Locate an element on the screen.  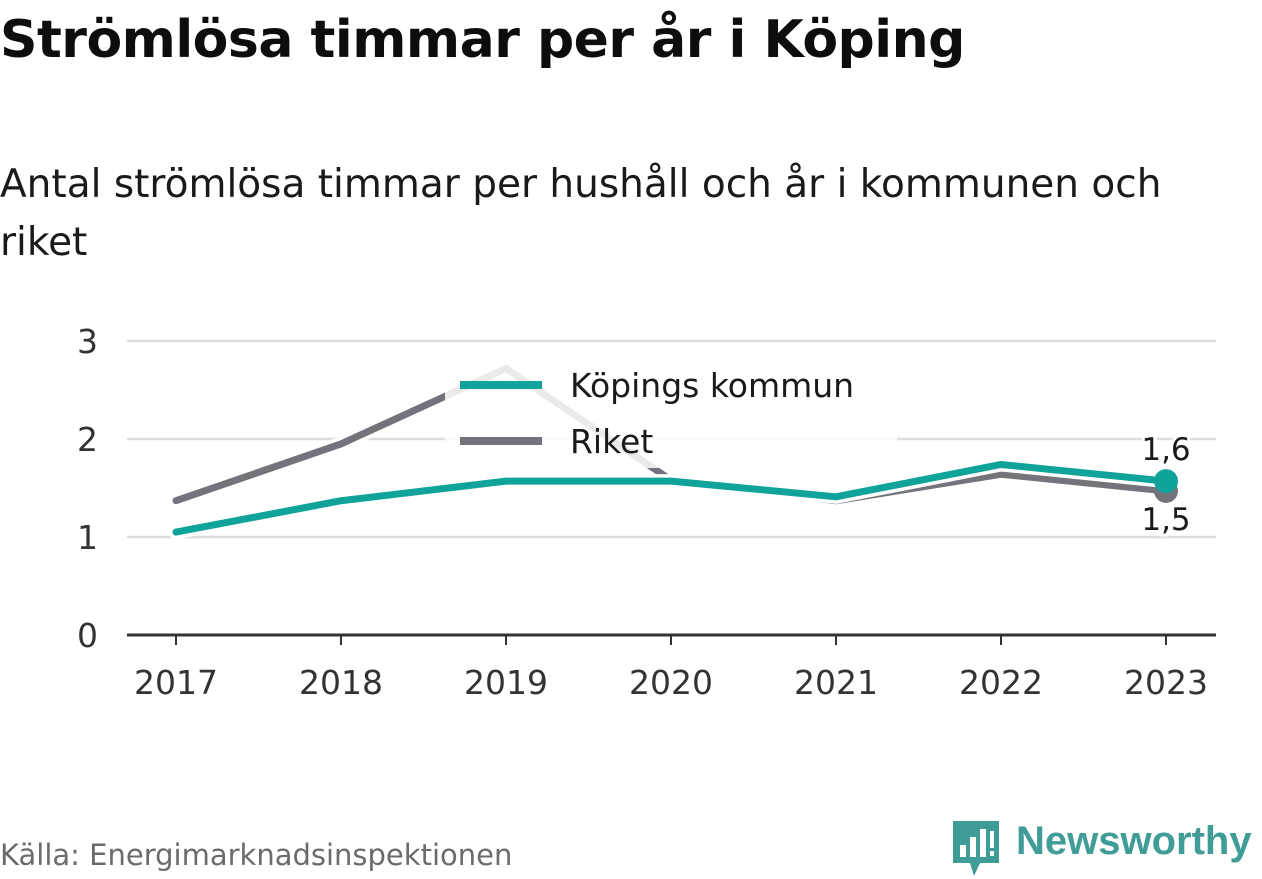
y-tick-label: 0 is located at coordinates (87, 635).